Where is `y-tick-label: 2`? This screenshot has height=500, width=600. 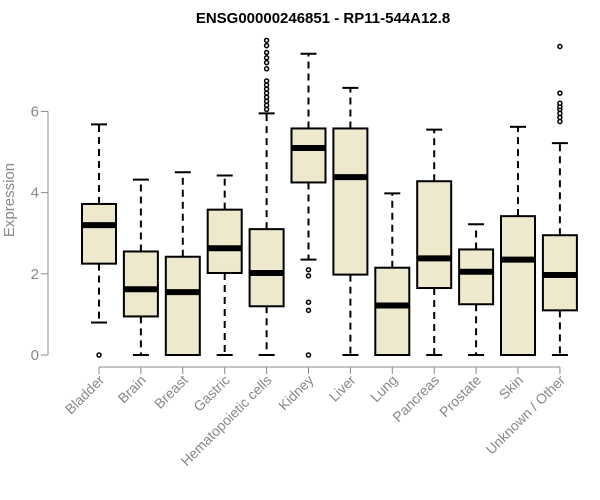
y-tick-label: 2 is located at coordinates (35, 274).